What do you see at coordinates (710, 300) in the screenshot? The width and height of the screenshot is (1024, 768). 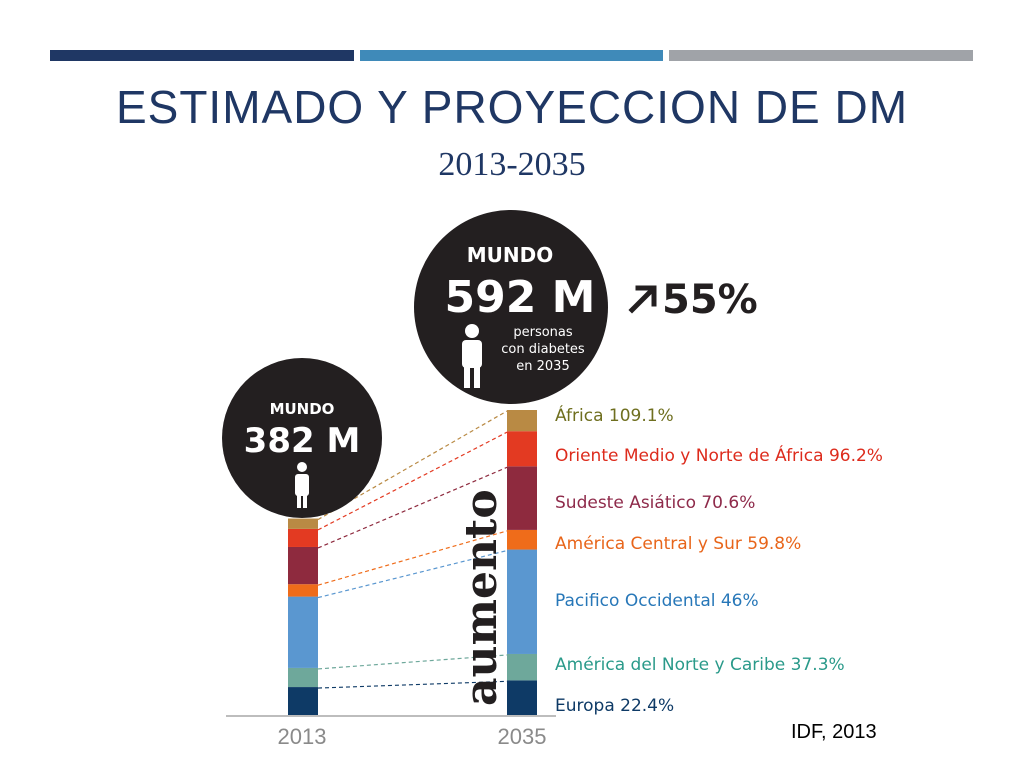 I see `growth-percentage: 55%` at bounding box center [710, 300].